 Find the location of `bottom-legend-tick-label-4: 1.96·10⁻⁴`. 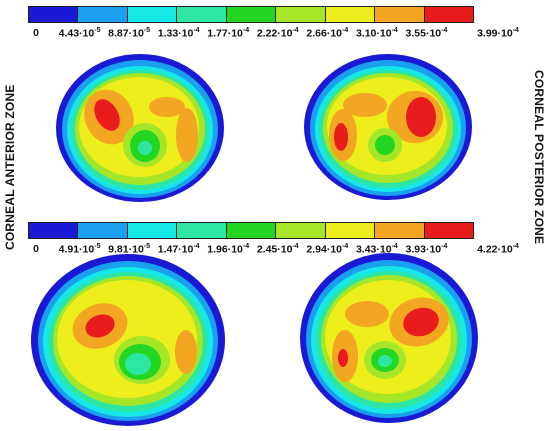

bottom-legend-tick-label-4: 1.96·10⁻⁴ is located at coordinates (228, 249).